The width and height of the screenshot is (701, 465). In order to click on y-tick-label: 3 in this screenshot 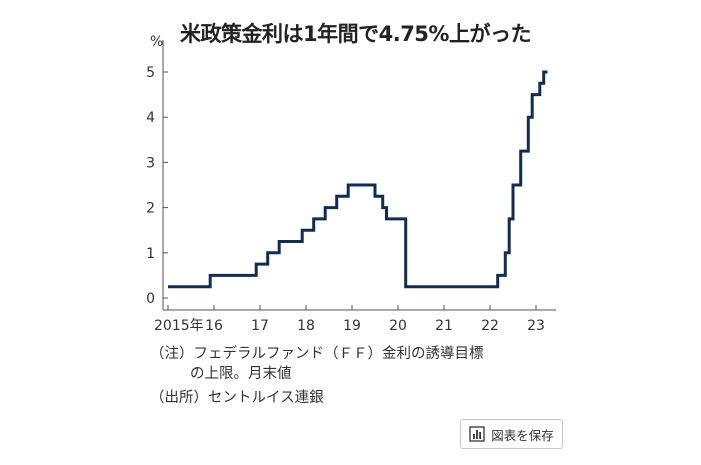, I will do `click(150, 163)`.